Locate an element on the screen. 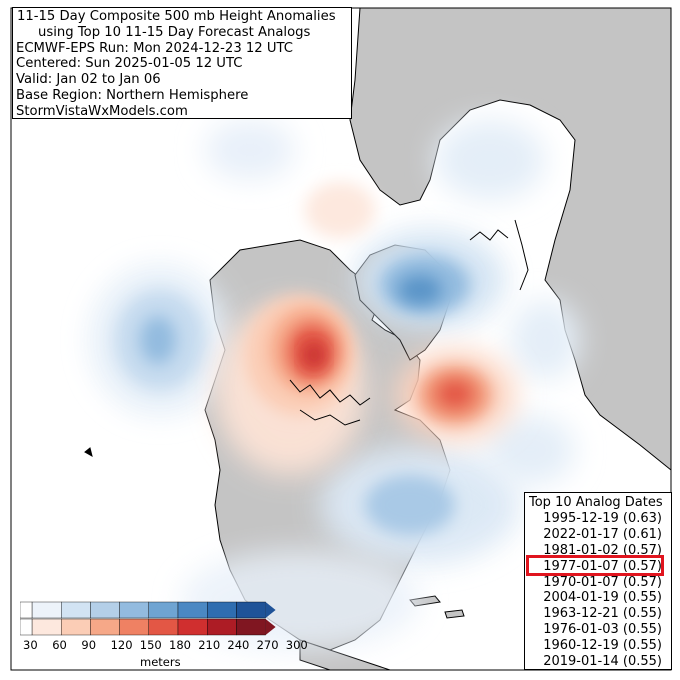 This screenshot has width=680, height=680. analog-row: 1995-12-19 (0.63) is located at coordinates (602, 518).